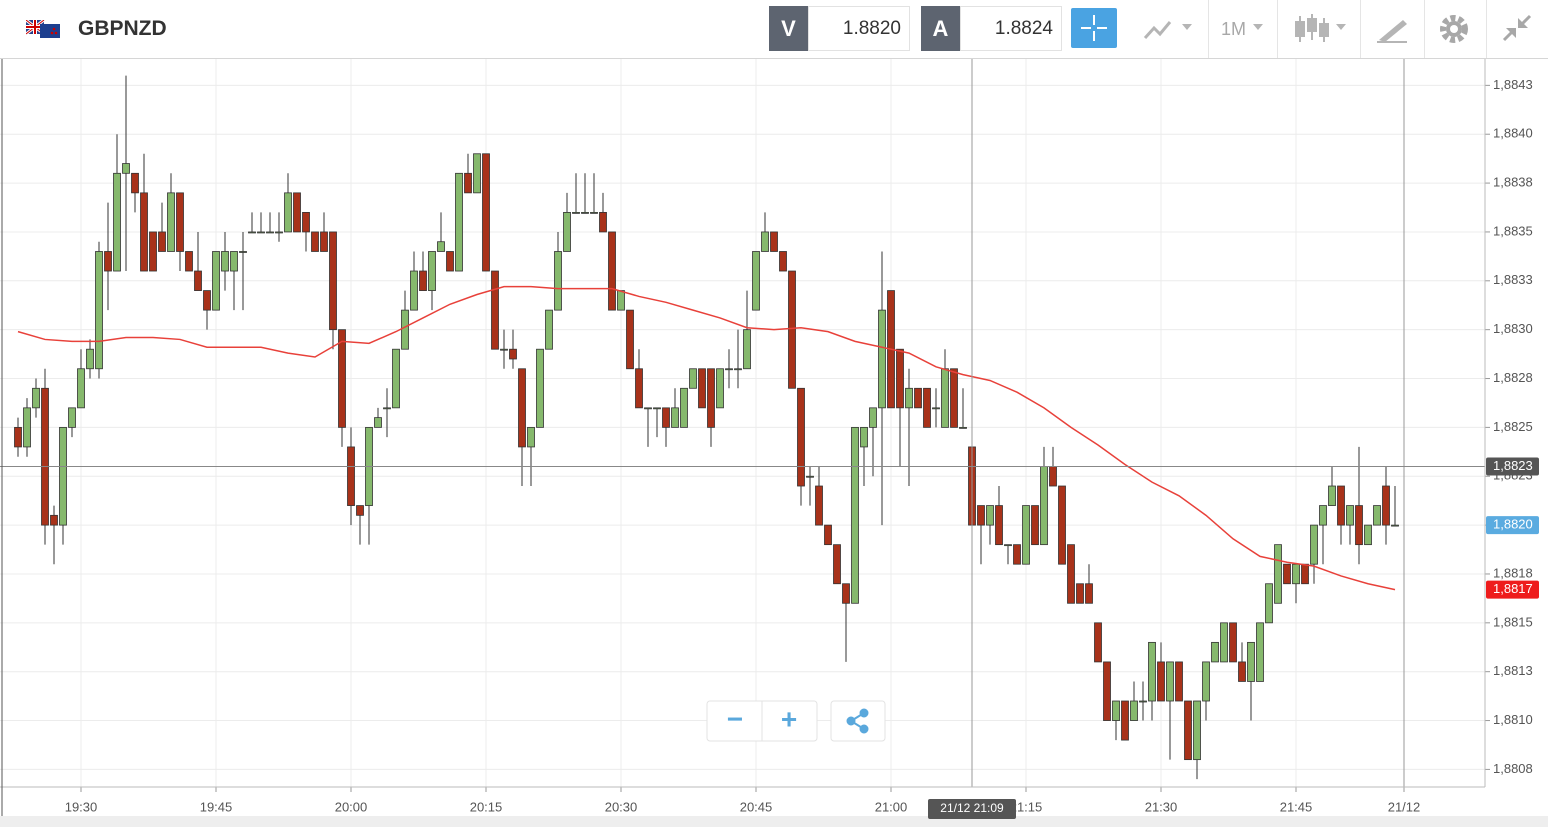 Image resolution: width=1548 pixels, height=827 pixels. I want to click on y-tick-label: 1,8828, so click(1513, 377).